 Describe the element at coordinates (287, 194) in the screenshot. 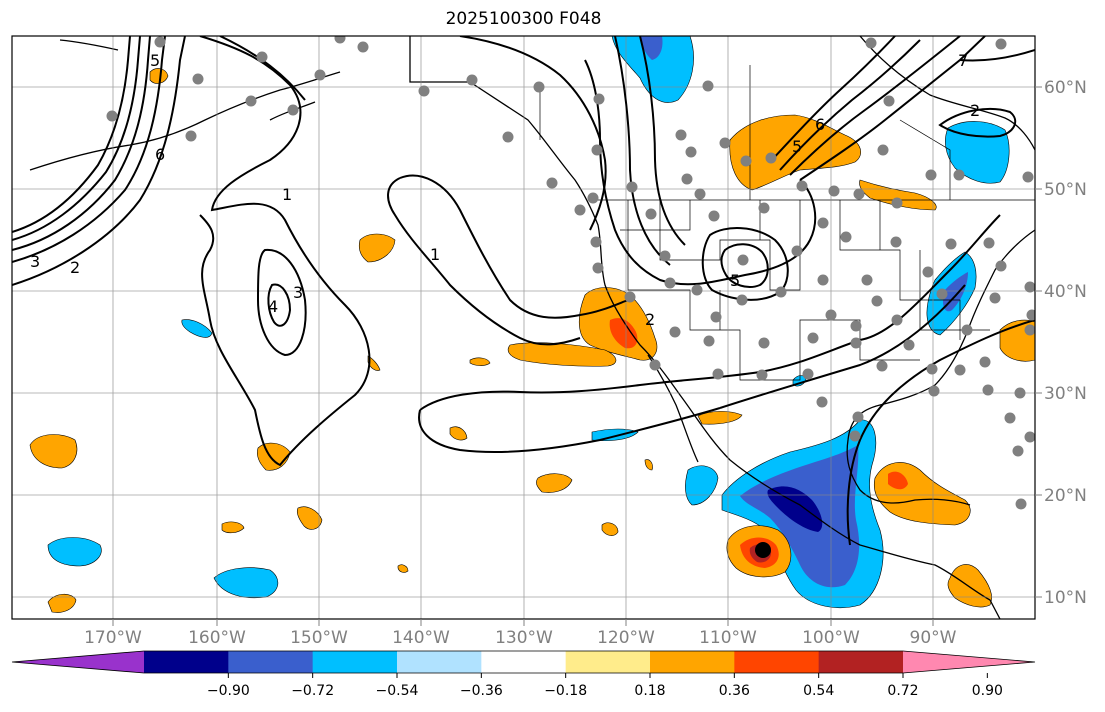

I see `contour-label-1: 1` at that location.